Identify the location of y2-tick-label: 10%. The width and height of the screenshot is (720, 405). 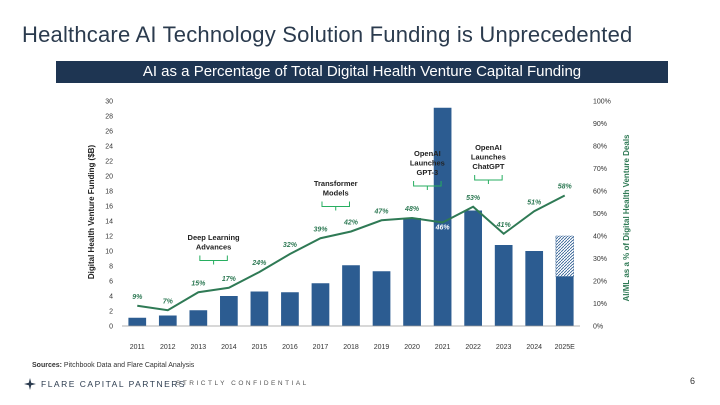
(600, 304).